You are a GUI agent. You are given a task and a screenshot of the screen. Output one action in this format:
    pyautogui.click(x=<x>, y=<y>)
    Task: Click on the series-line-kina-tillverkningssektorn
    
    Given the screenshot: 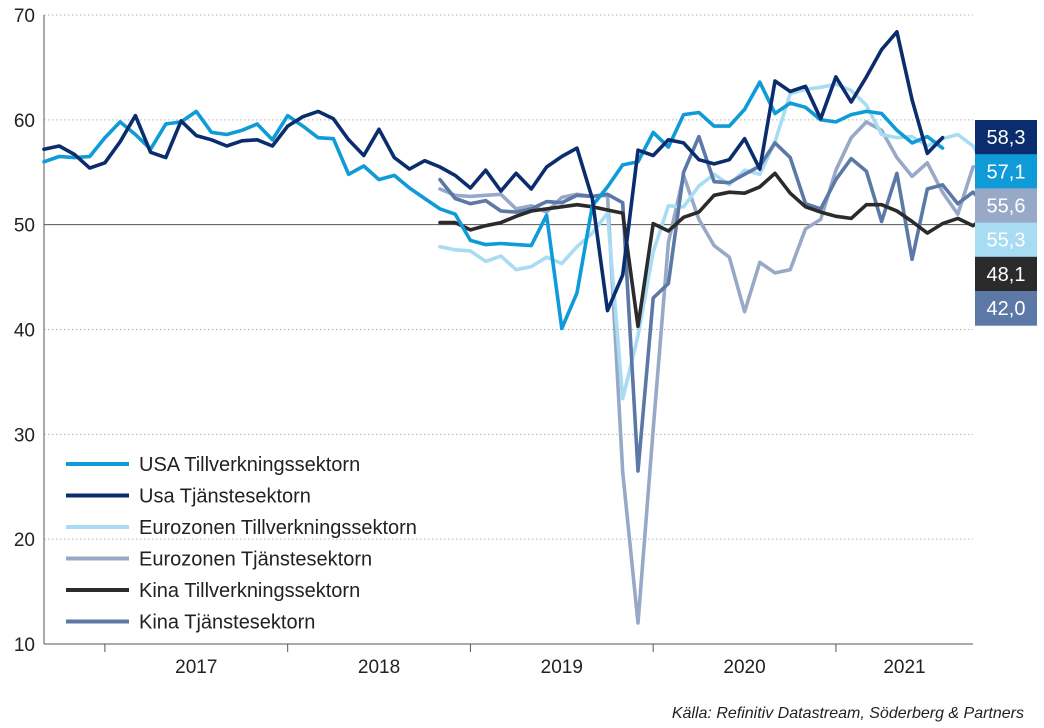 What is the action you would take?
    pyautogui.click(x=737, y=250)
    